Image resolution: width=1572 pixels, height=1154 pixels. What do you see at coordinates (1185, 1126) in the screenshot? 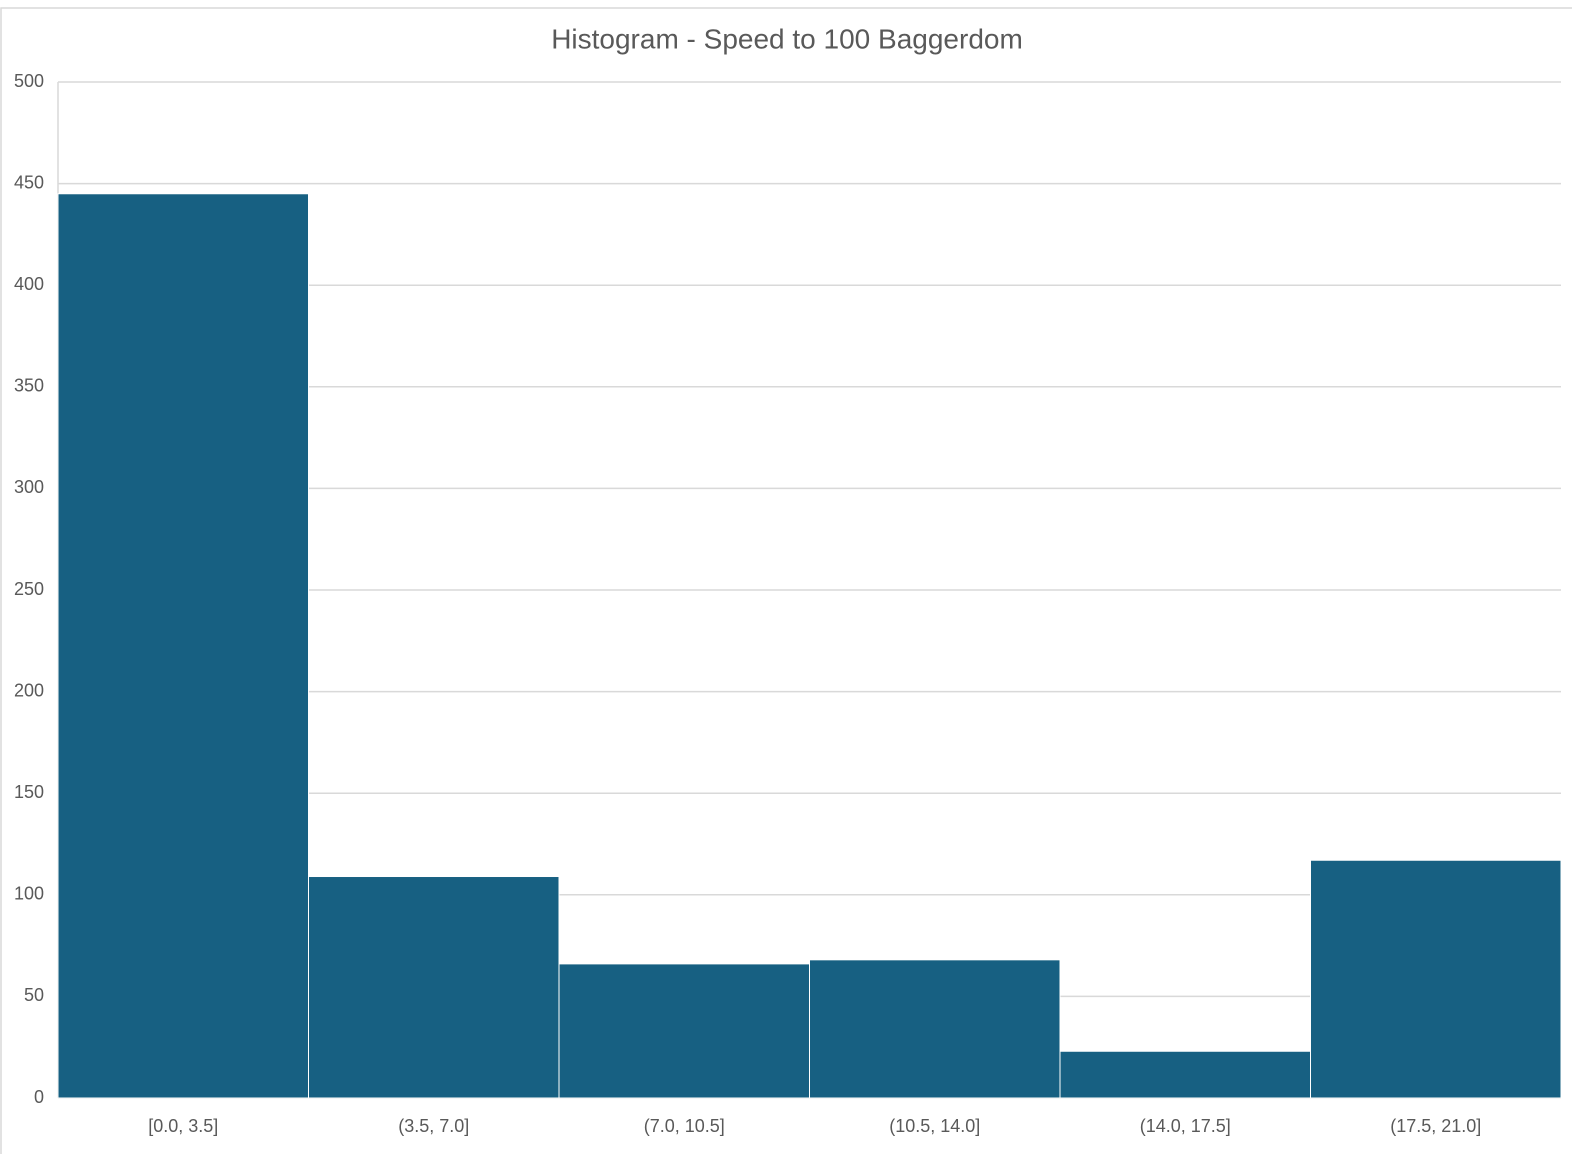
I see `x-tick-label: (14.0, 17.5]` at bounding box center [1185, 1126].